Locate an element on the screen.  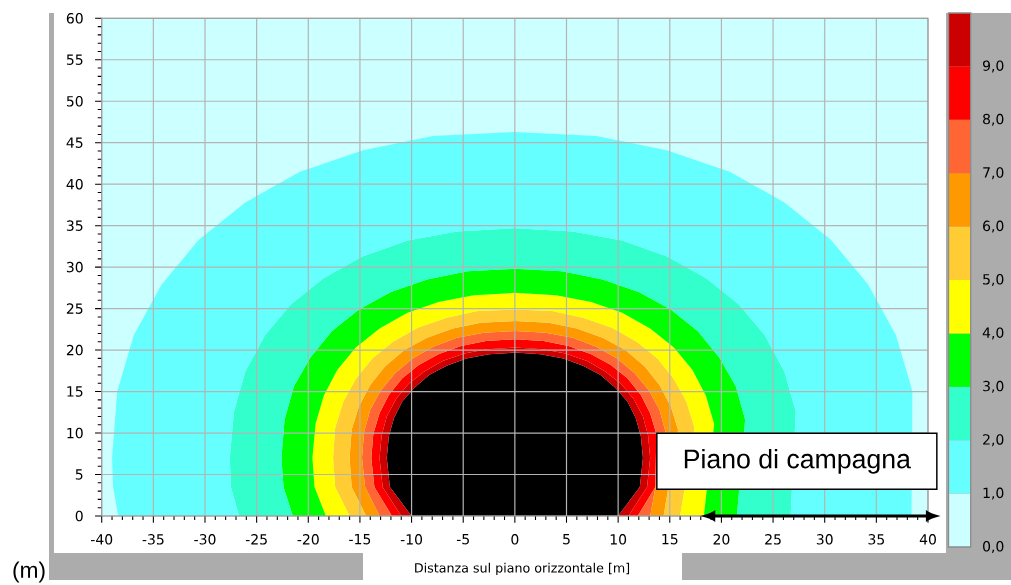
y-tick-label: 60 is located at coordinates (74, 18).